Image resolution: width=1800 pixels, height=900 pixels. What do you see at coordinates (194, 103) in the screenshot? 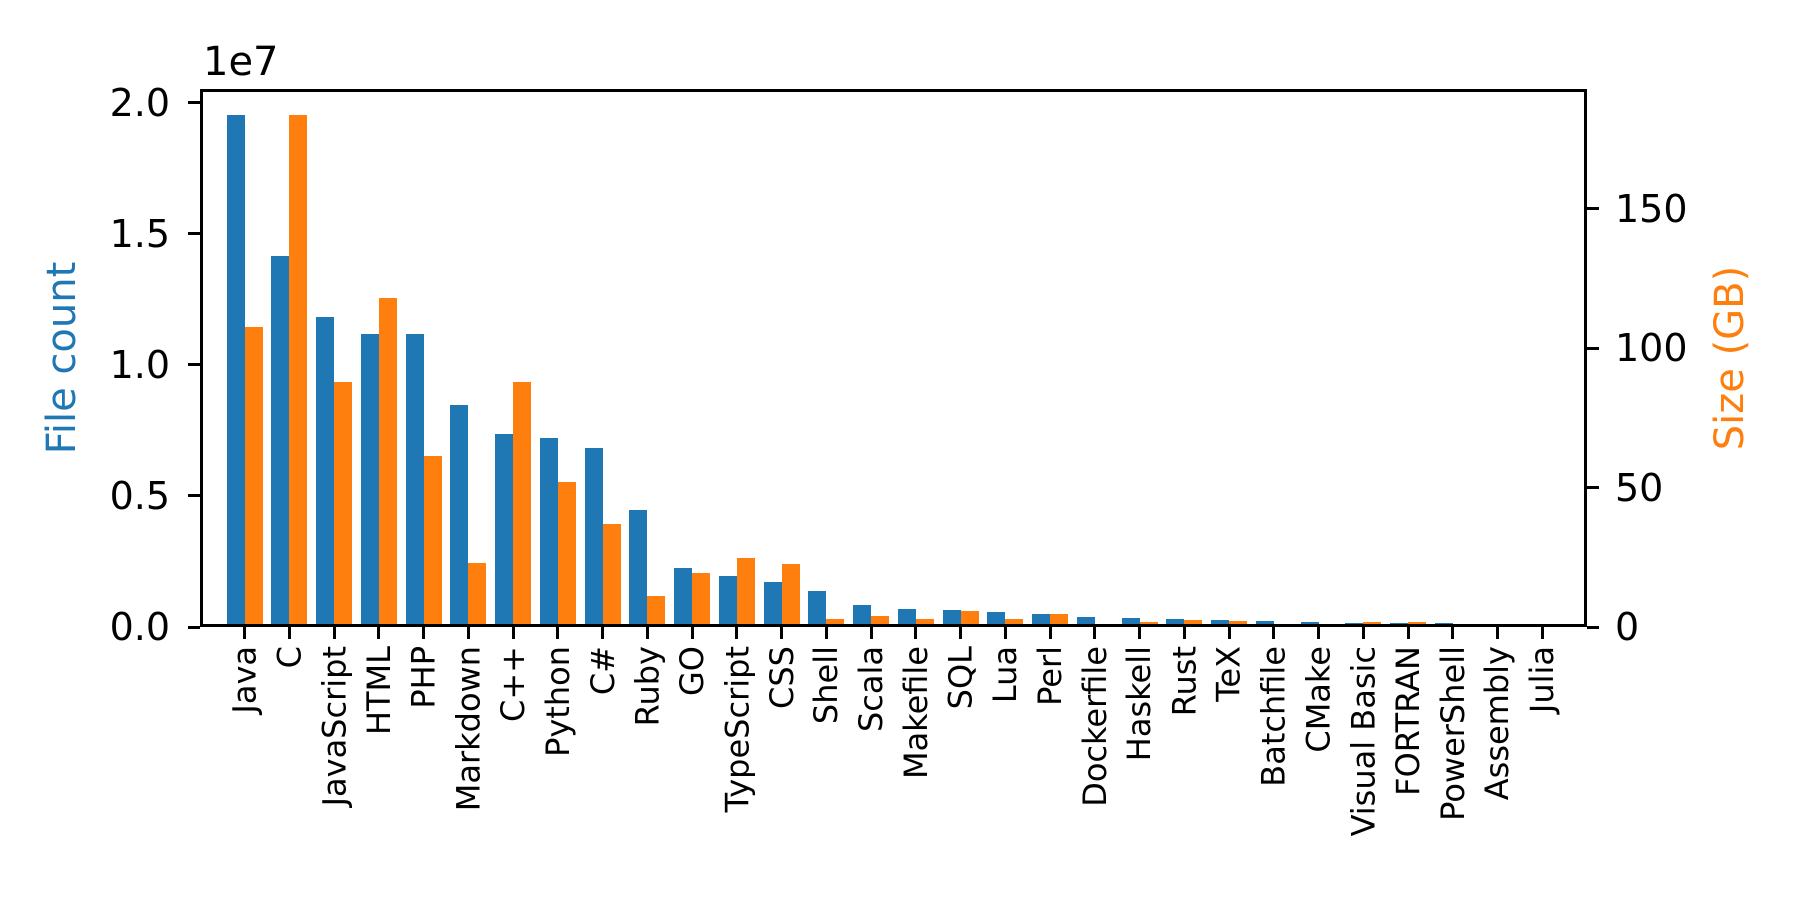
I see `left-ytick-mark-2.0` at bounding box center [194, 103].